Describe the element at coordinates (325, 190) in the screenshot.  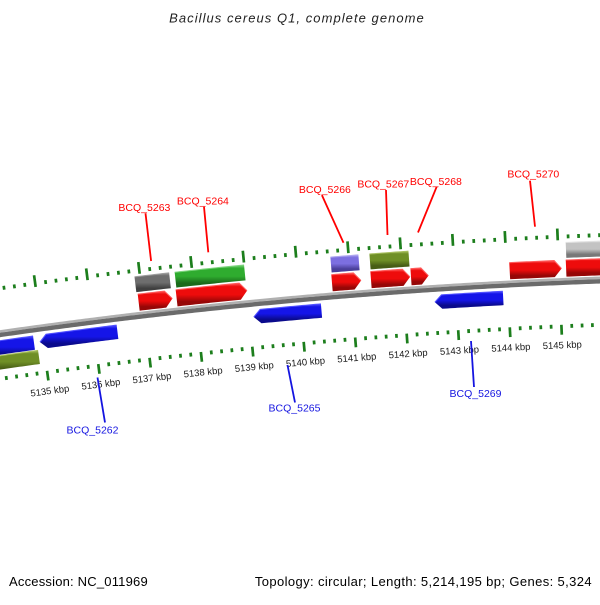
I see `svg-text: BCQ_5266` at that location.